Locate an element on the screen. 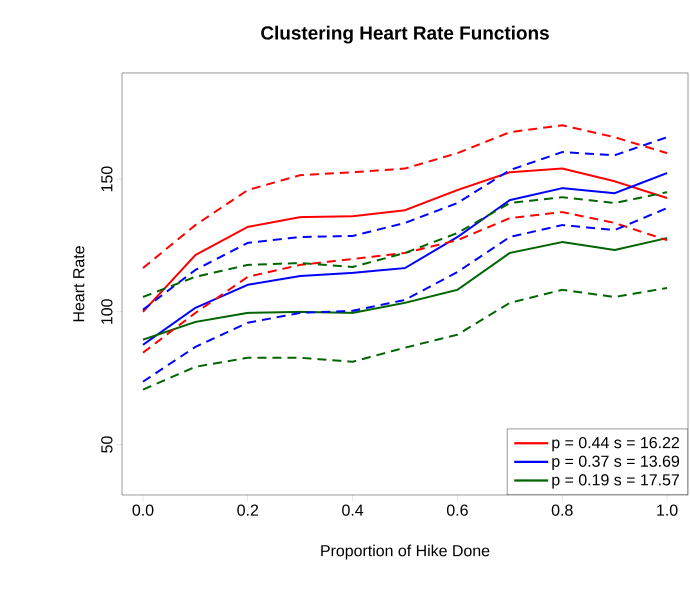 Image resolution: width=690 pixels, height=603 pixels. x-tick-label: 0.8 is located at coordinates (562, 510).